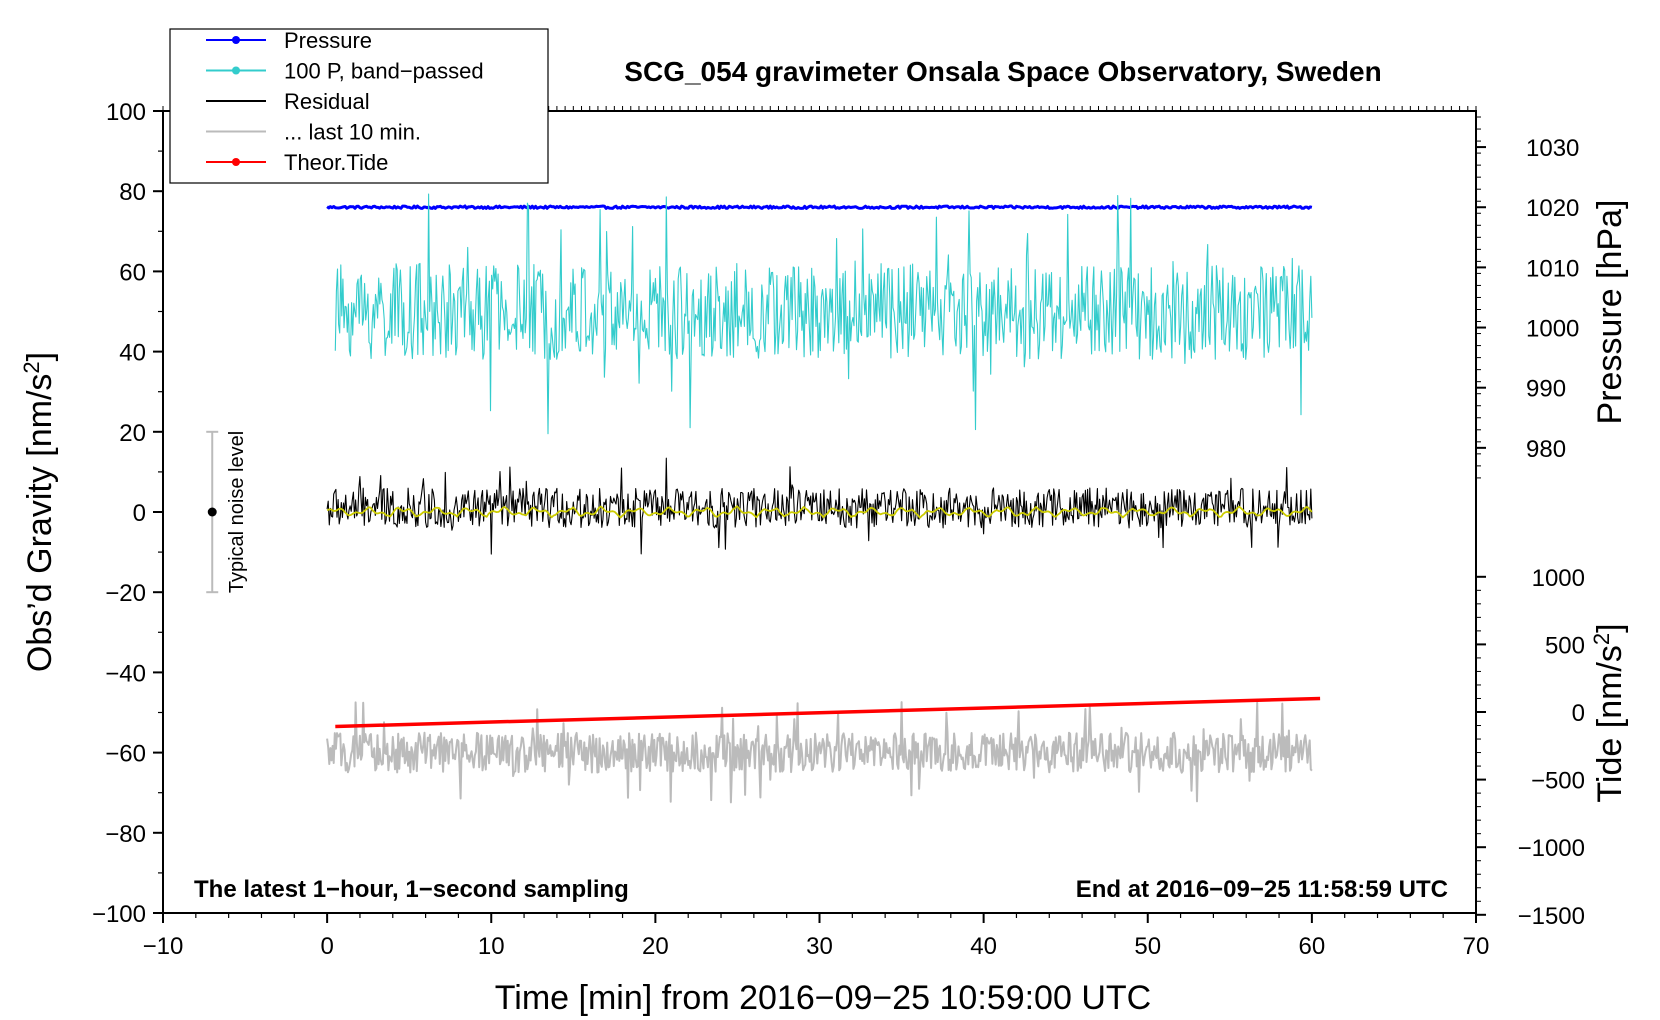 Image resolution: width=1660 pixels, height=1020 pixels. What do you see at coordinates (336, 162) in the screenshot?
I see `legend-label: Theor.Tide` at bounding box center [336, 162].